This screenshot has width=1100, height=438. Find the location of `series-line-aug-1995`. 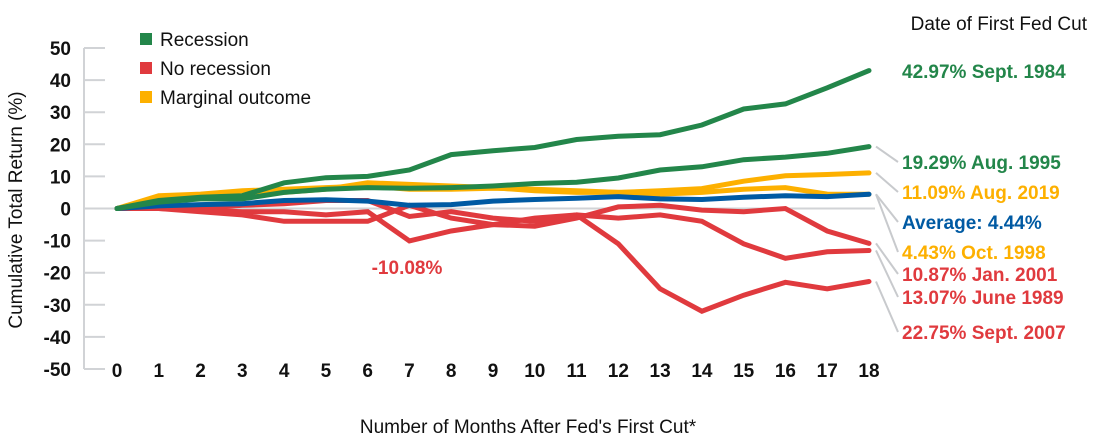

series-line-aug-1995 is located at coordinates (493, 177).